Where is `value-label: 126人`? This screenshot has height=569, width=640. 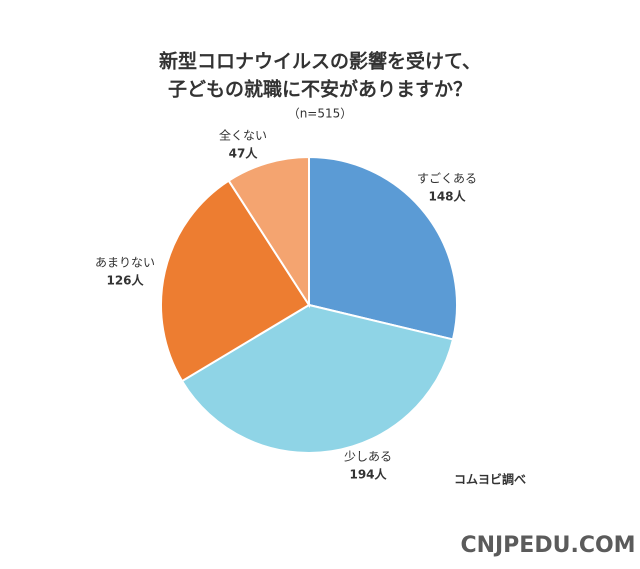 value-label: 126人 is located at coordinates (125, 280).